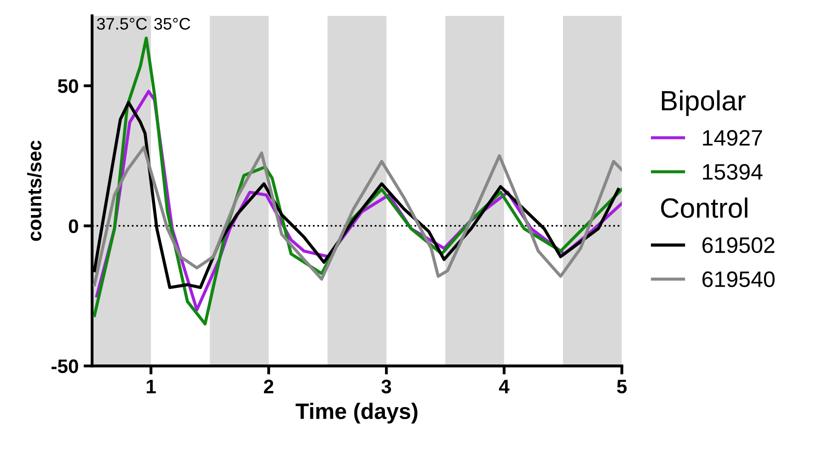 The height and width of the screenshot is (449, 815). I want to click on legend-label: 619502, so click(738, 245).